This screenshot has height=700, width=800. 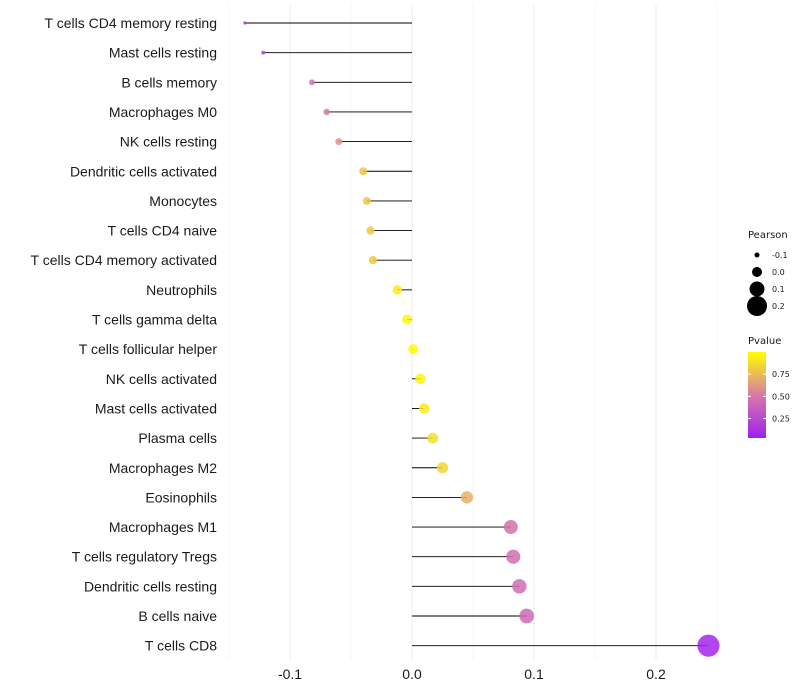 I want to click on category-label: T cells gamma delta, so click(x=154, y=320).